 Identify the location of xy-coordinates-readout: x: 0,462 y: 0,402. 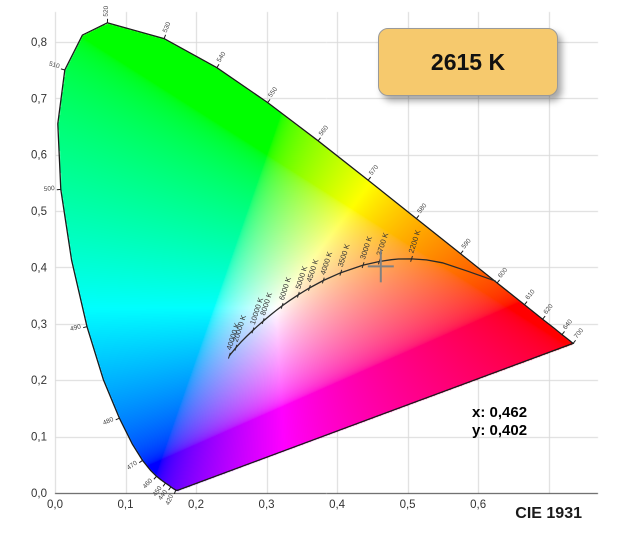
(499, 422).